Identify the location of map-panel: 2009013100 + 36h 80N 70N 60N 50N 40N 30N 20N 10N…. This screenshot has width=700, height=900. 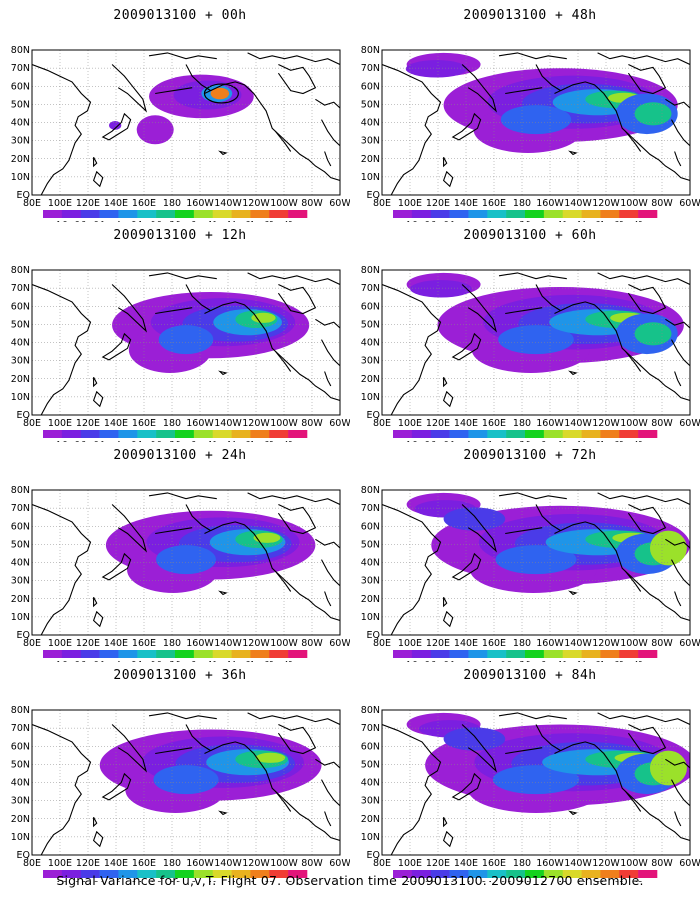
(180, 775).